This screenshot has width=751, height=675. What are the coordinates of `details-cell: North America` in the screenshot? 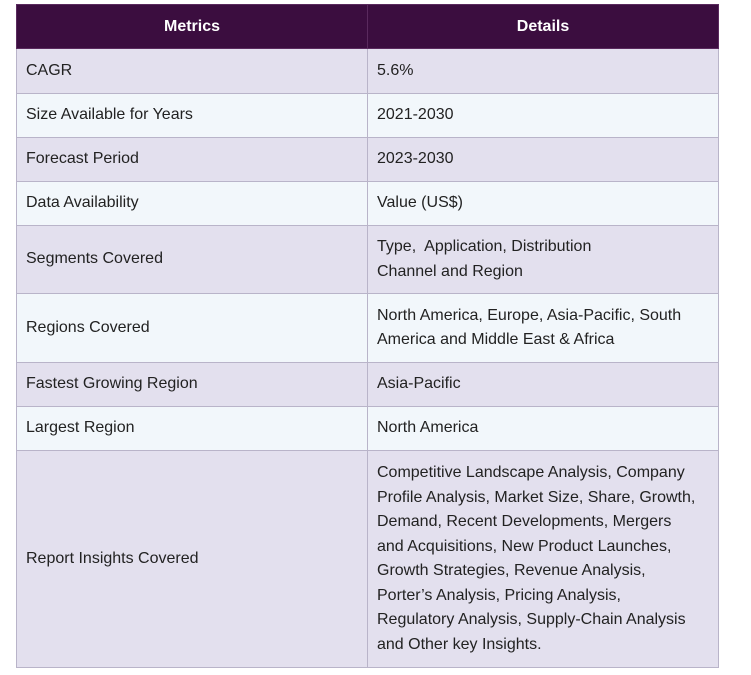 It's located at (543, 428).